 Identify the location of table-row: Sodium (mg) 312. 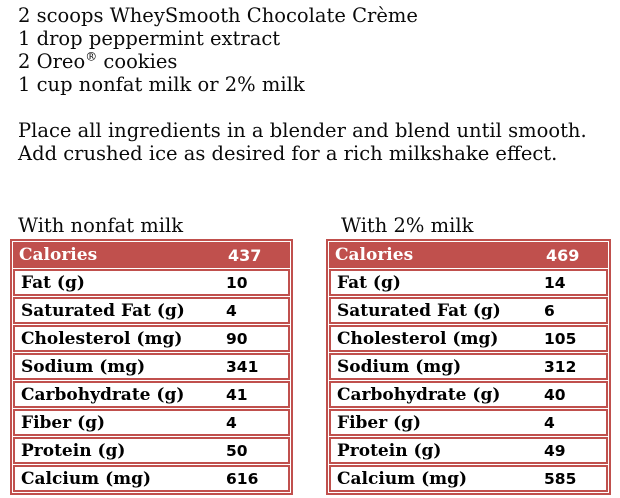
(468, 366).